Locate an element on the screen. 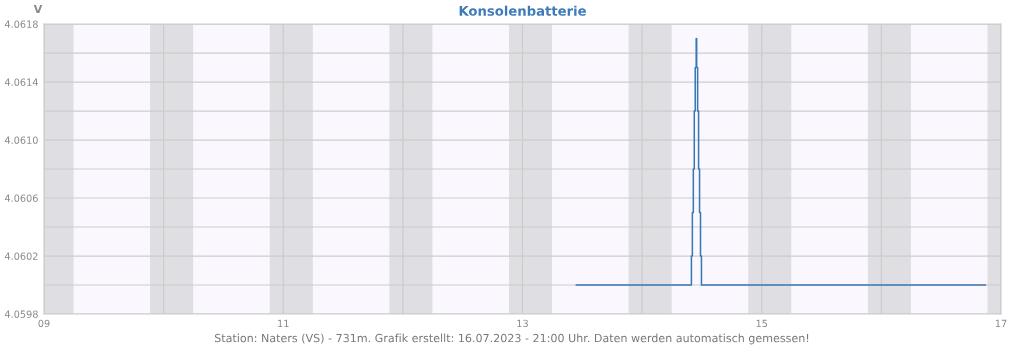 Image resolution: width=1024 pixels, height=350 pixels. y-axis-title: V is located at coordinates (38, 9).